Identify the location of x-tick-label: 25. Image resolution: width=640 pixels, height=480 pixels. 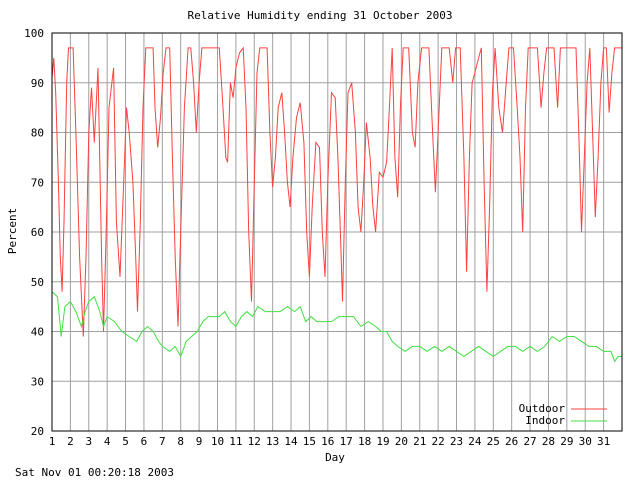
(493, 441).